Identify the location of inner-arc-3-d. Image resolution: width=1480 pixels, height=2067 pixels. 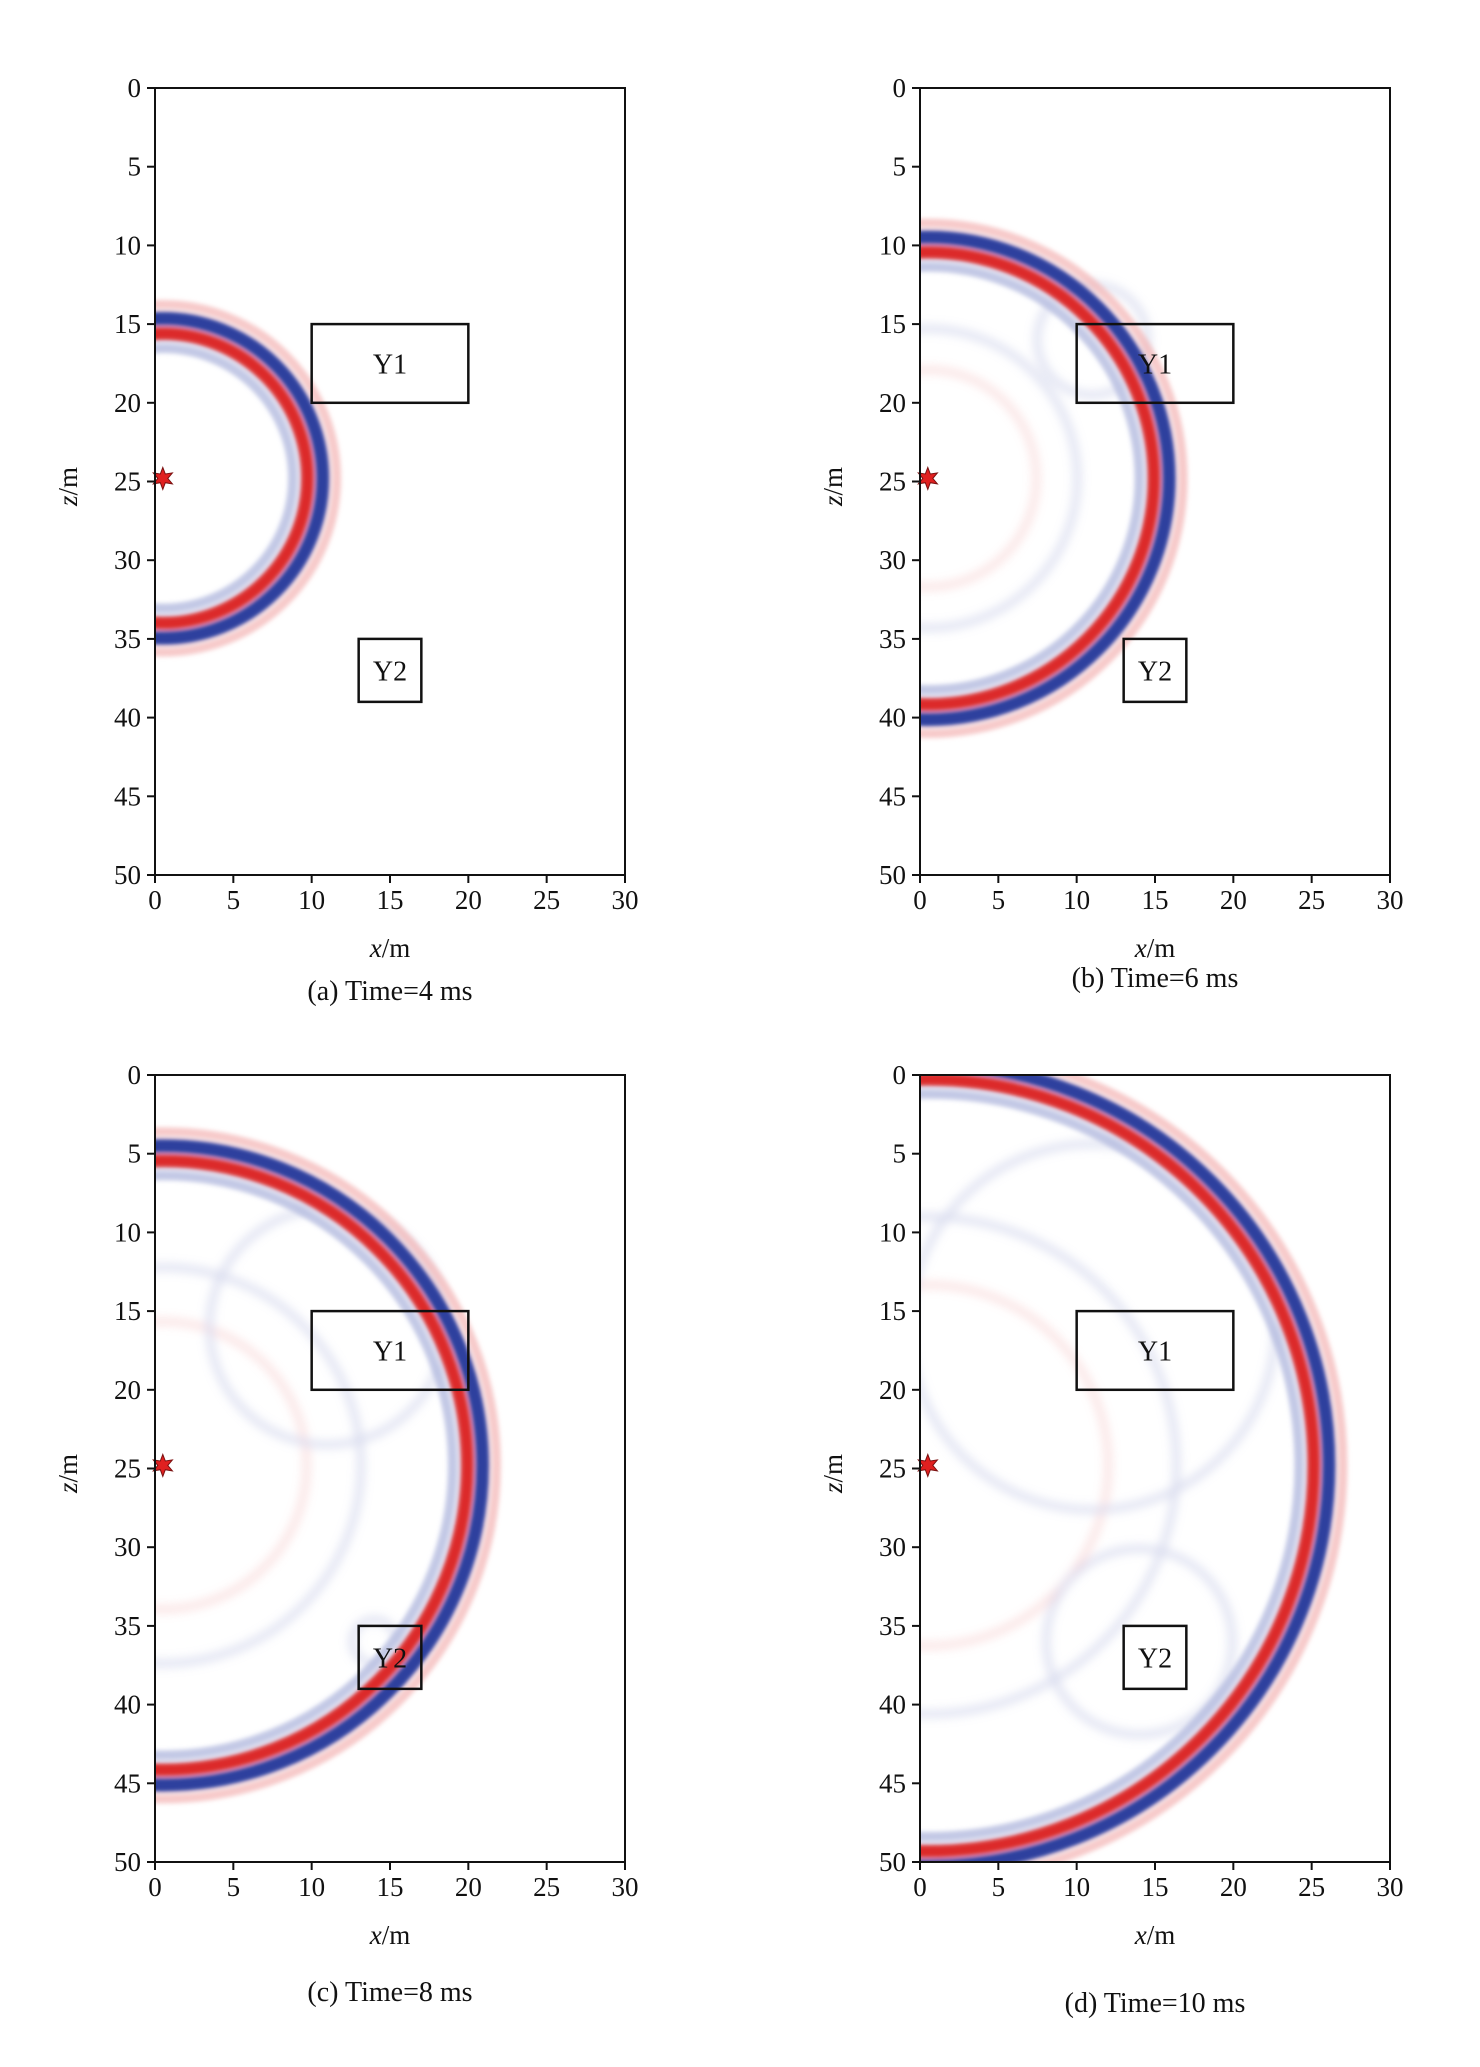
(1015, 1465).